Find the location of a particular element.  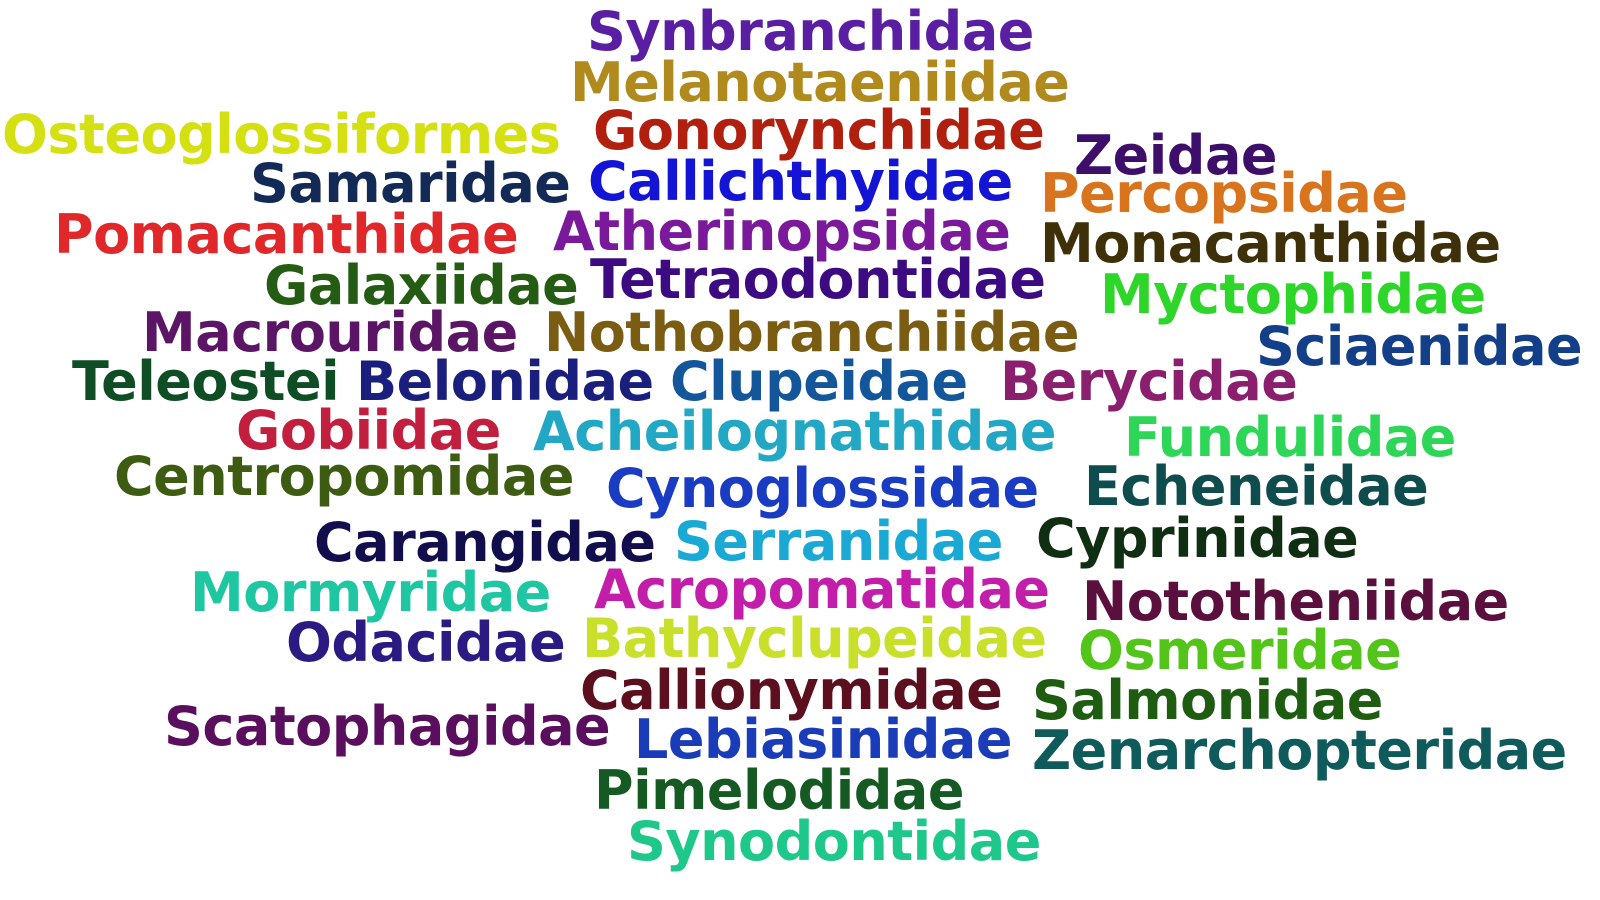

word-nototheniidae: Nototheniidae is located at coordinates (1295, 601).